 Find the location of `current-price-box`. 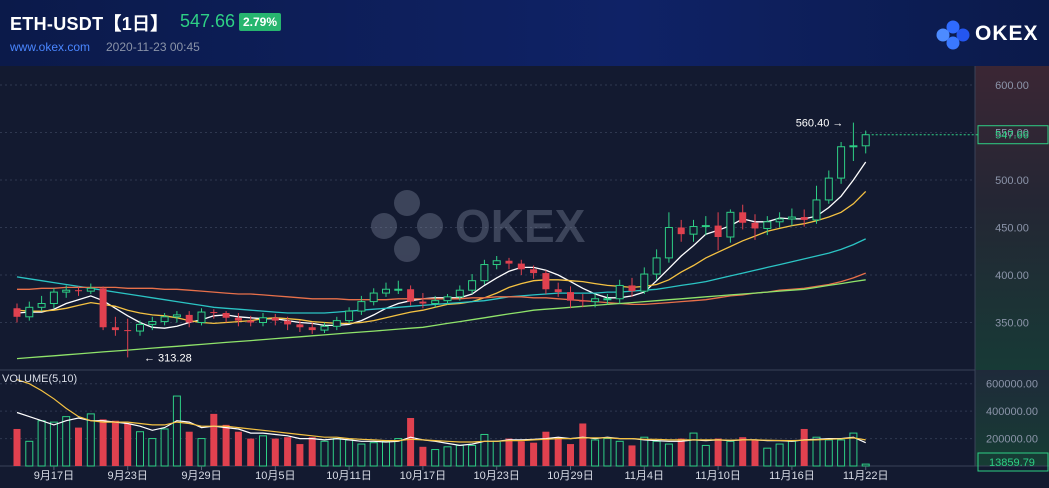

current-price-box is located at coordinates (1013, 135).